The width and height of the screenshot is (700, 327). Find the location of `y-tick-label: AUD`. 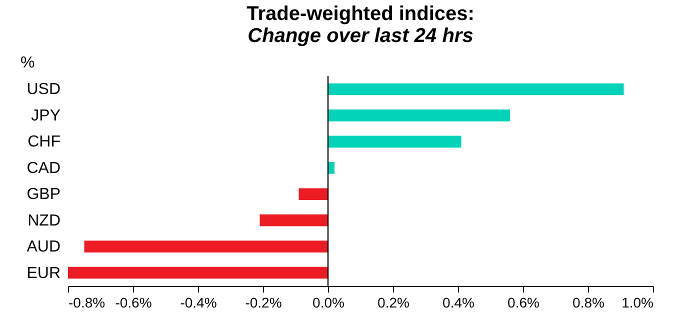

y-tick-label: AUD is located at coordinates (43, 247).